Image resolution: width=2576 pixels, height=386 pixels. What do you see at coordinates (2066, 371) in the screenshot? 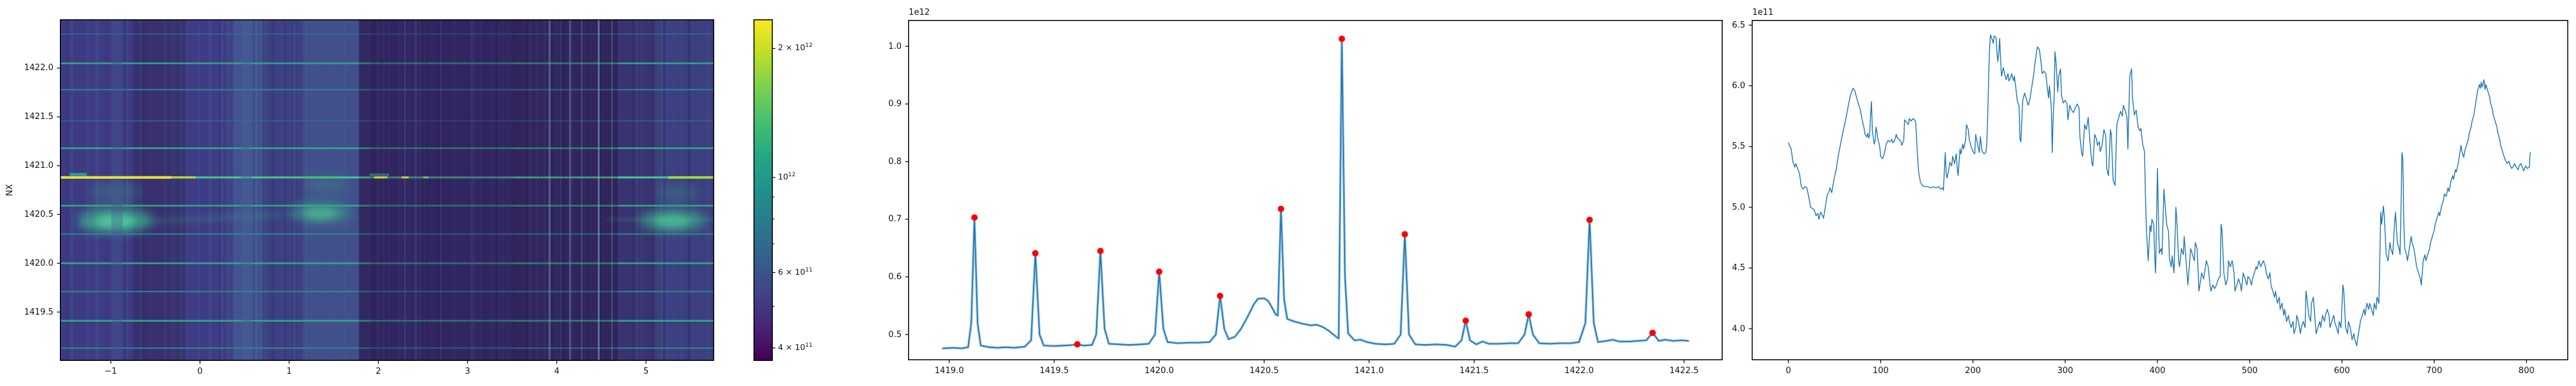
I see `timeseries-panel-x-tick: 300` at bounding box center [2066, 371].